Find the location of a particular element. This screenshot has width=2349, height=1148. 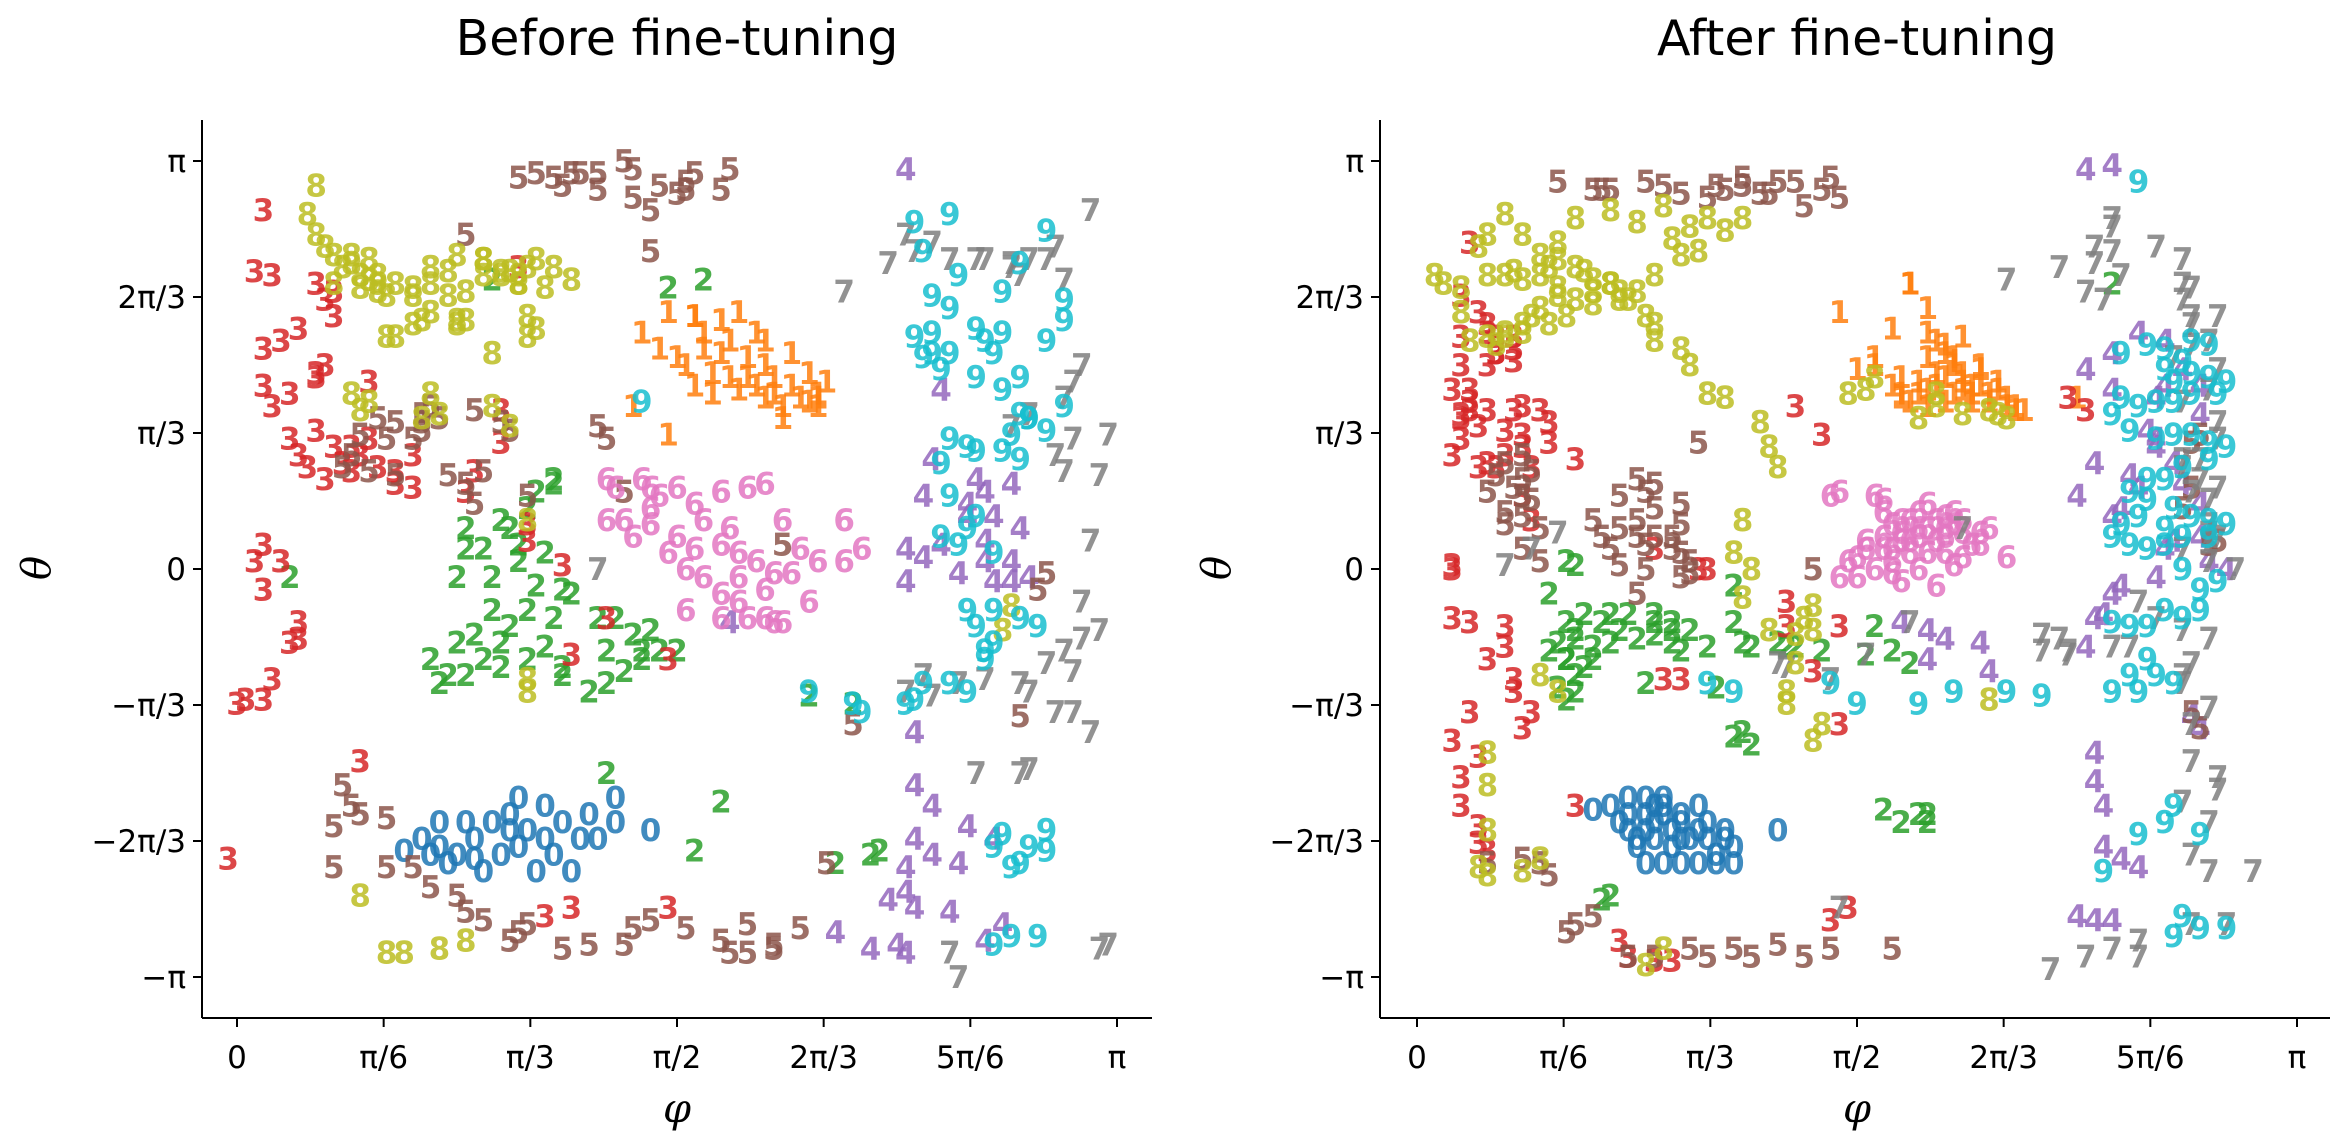

y-tick-label: −2π/3 is located at coordinates (138, 842).